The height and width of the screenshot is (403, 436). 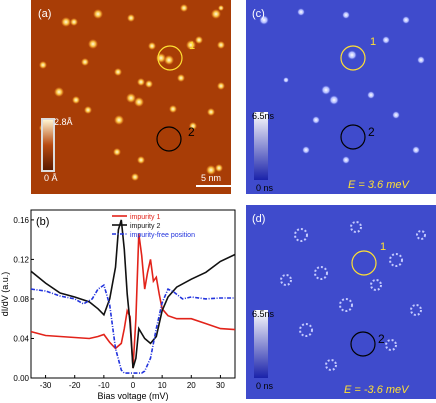 What do you see at coordinates (376, 390) in the screenshot?
I see `energy-label: E = -3.6 meV` at bounding box center [376, 390].